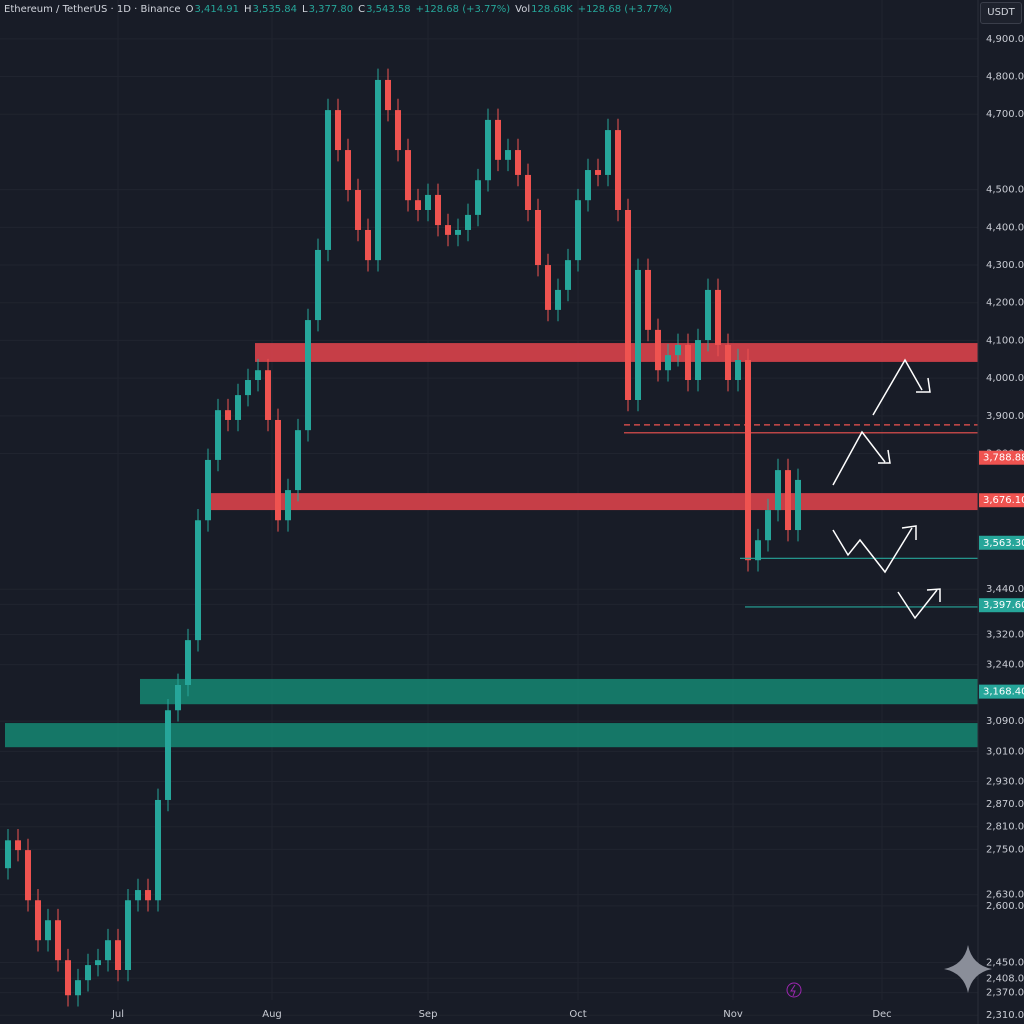 The image size is (1024, 1024). I want to click on price-tag-label: 3,397.60, so click(1003, 605).